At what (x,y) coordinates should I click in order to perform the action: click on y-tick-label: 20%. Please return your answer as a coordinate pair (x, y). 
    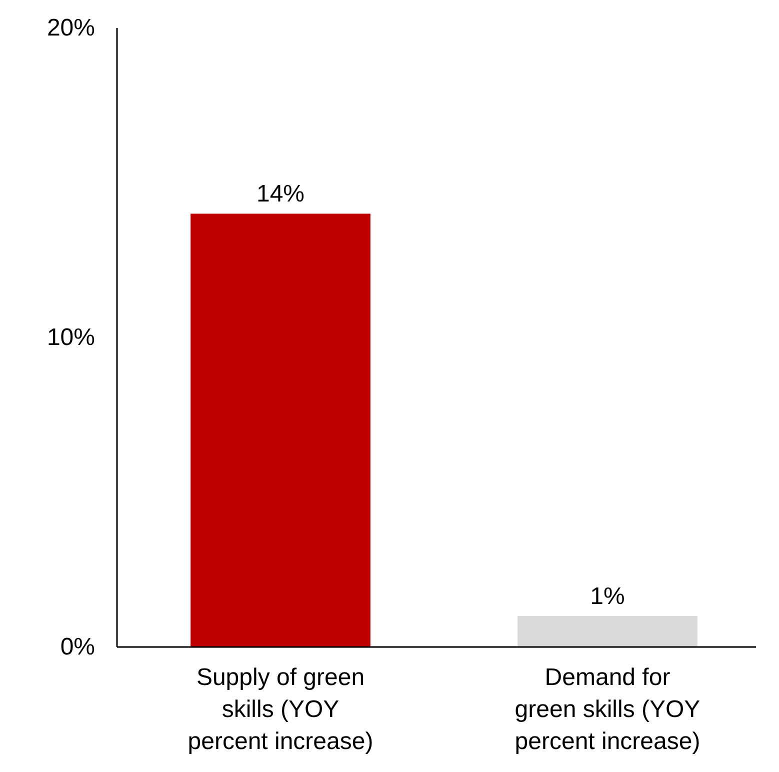
    Looking at the image, I should click on (70, 28).